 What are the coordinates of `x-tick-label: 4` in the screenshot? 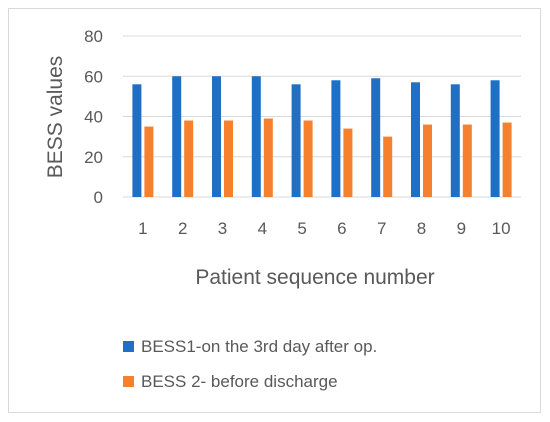 It's located at (262, 228).